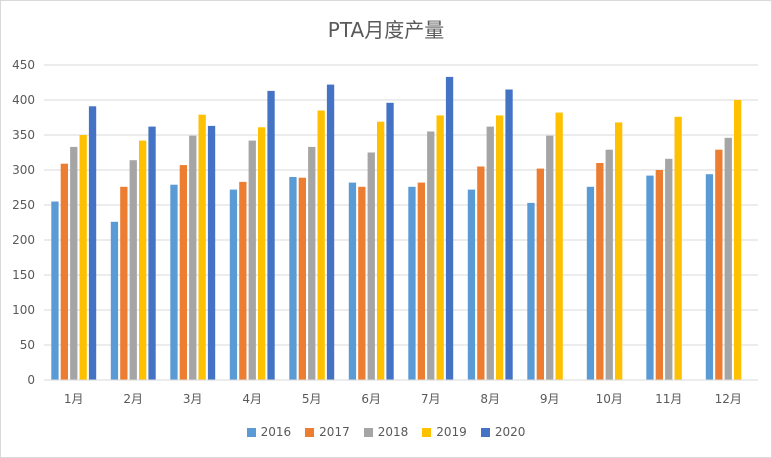 Image resolution: width=772 pixels, height=458 pixels. What do you see at coordinates (23, 222) in the screenshot?
I see `y-axis-ticks: 0 50 100 150 200 250 300 350 400 450` at bounding box center [23, 222].